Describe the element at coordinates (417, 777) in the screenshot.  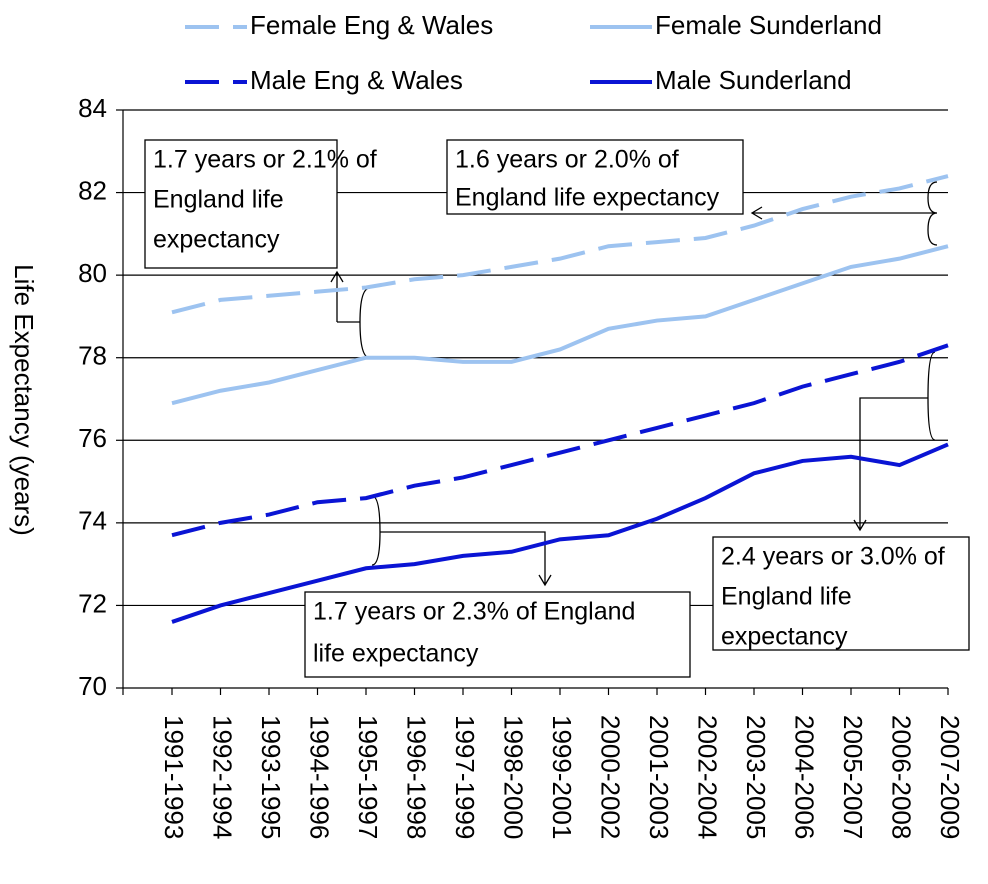
I see `x-tick-label: 1996-1998` at that location.